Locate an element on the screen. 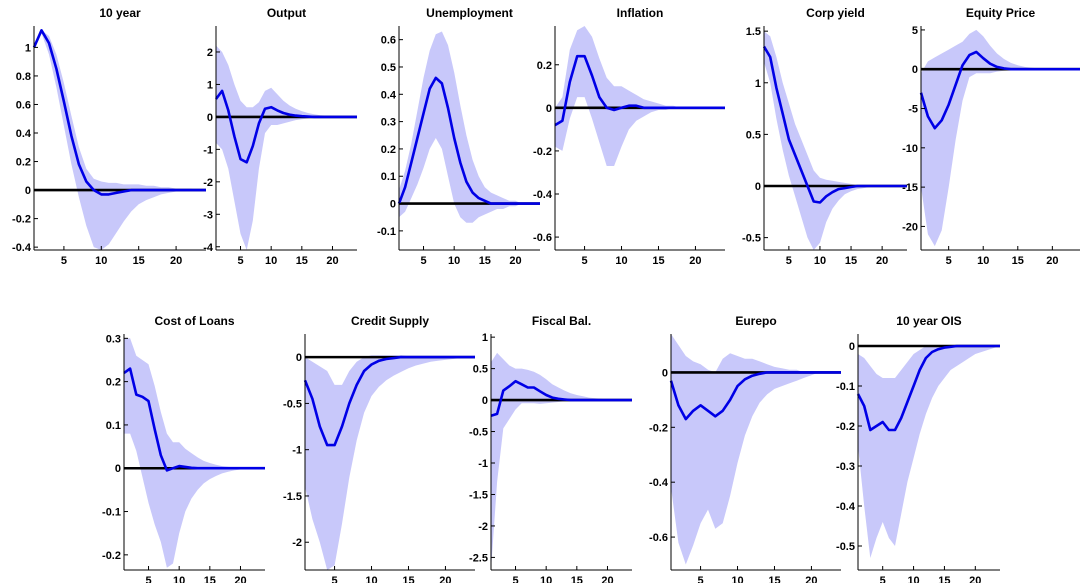 The width and height of the screenshot is (1082, 583). chart-title: Cost of Loans is located at coordinates (195, 321).